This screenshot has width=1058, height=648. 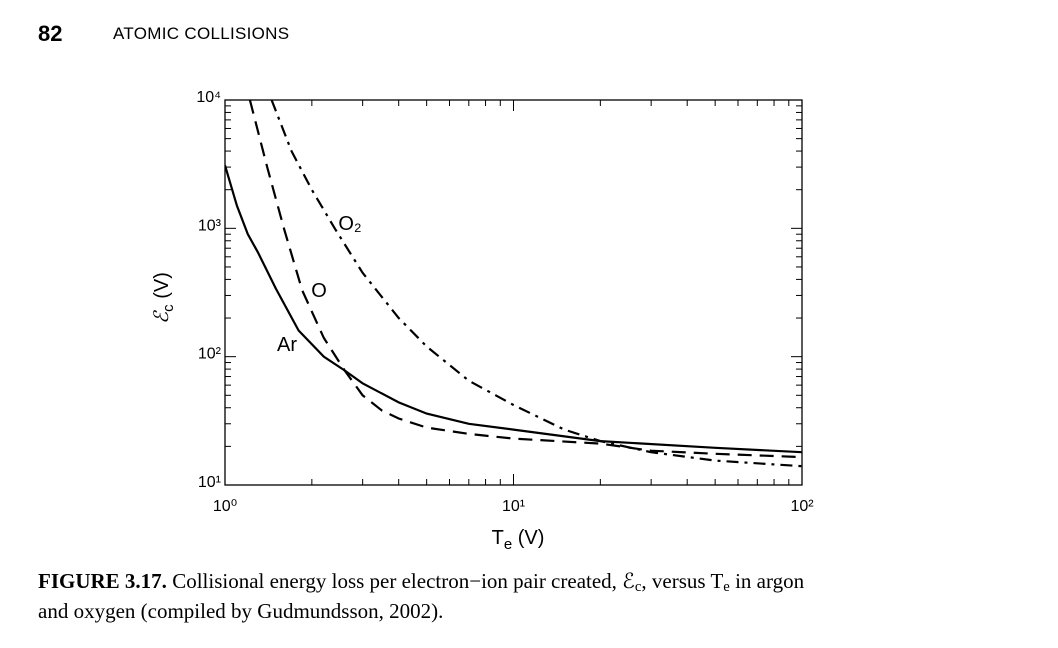 What do you see at coordinates (802, 506) in the screenshot?
I see `x-tick-label: 10²` at bounding box center [802, 506].